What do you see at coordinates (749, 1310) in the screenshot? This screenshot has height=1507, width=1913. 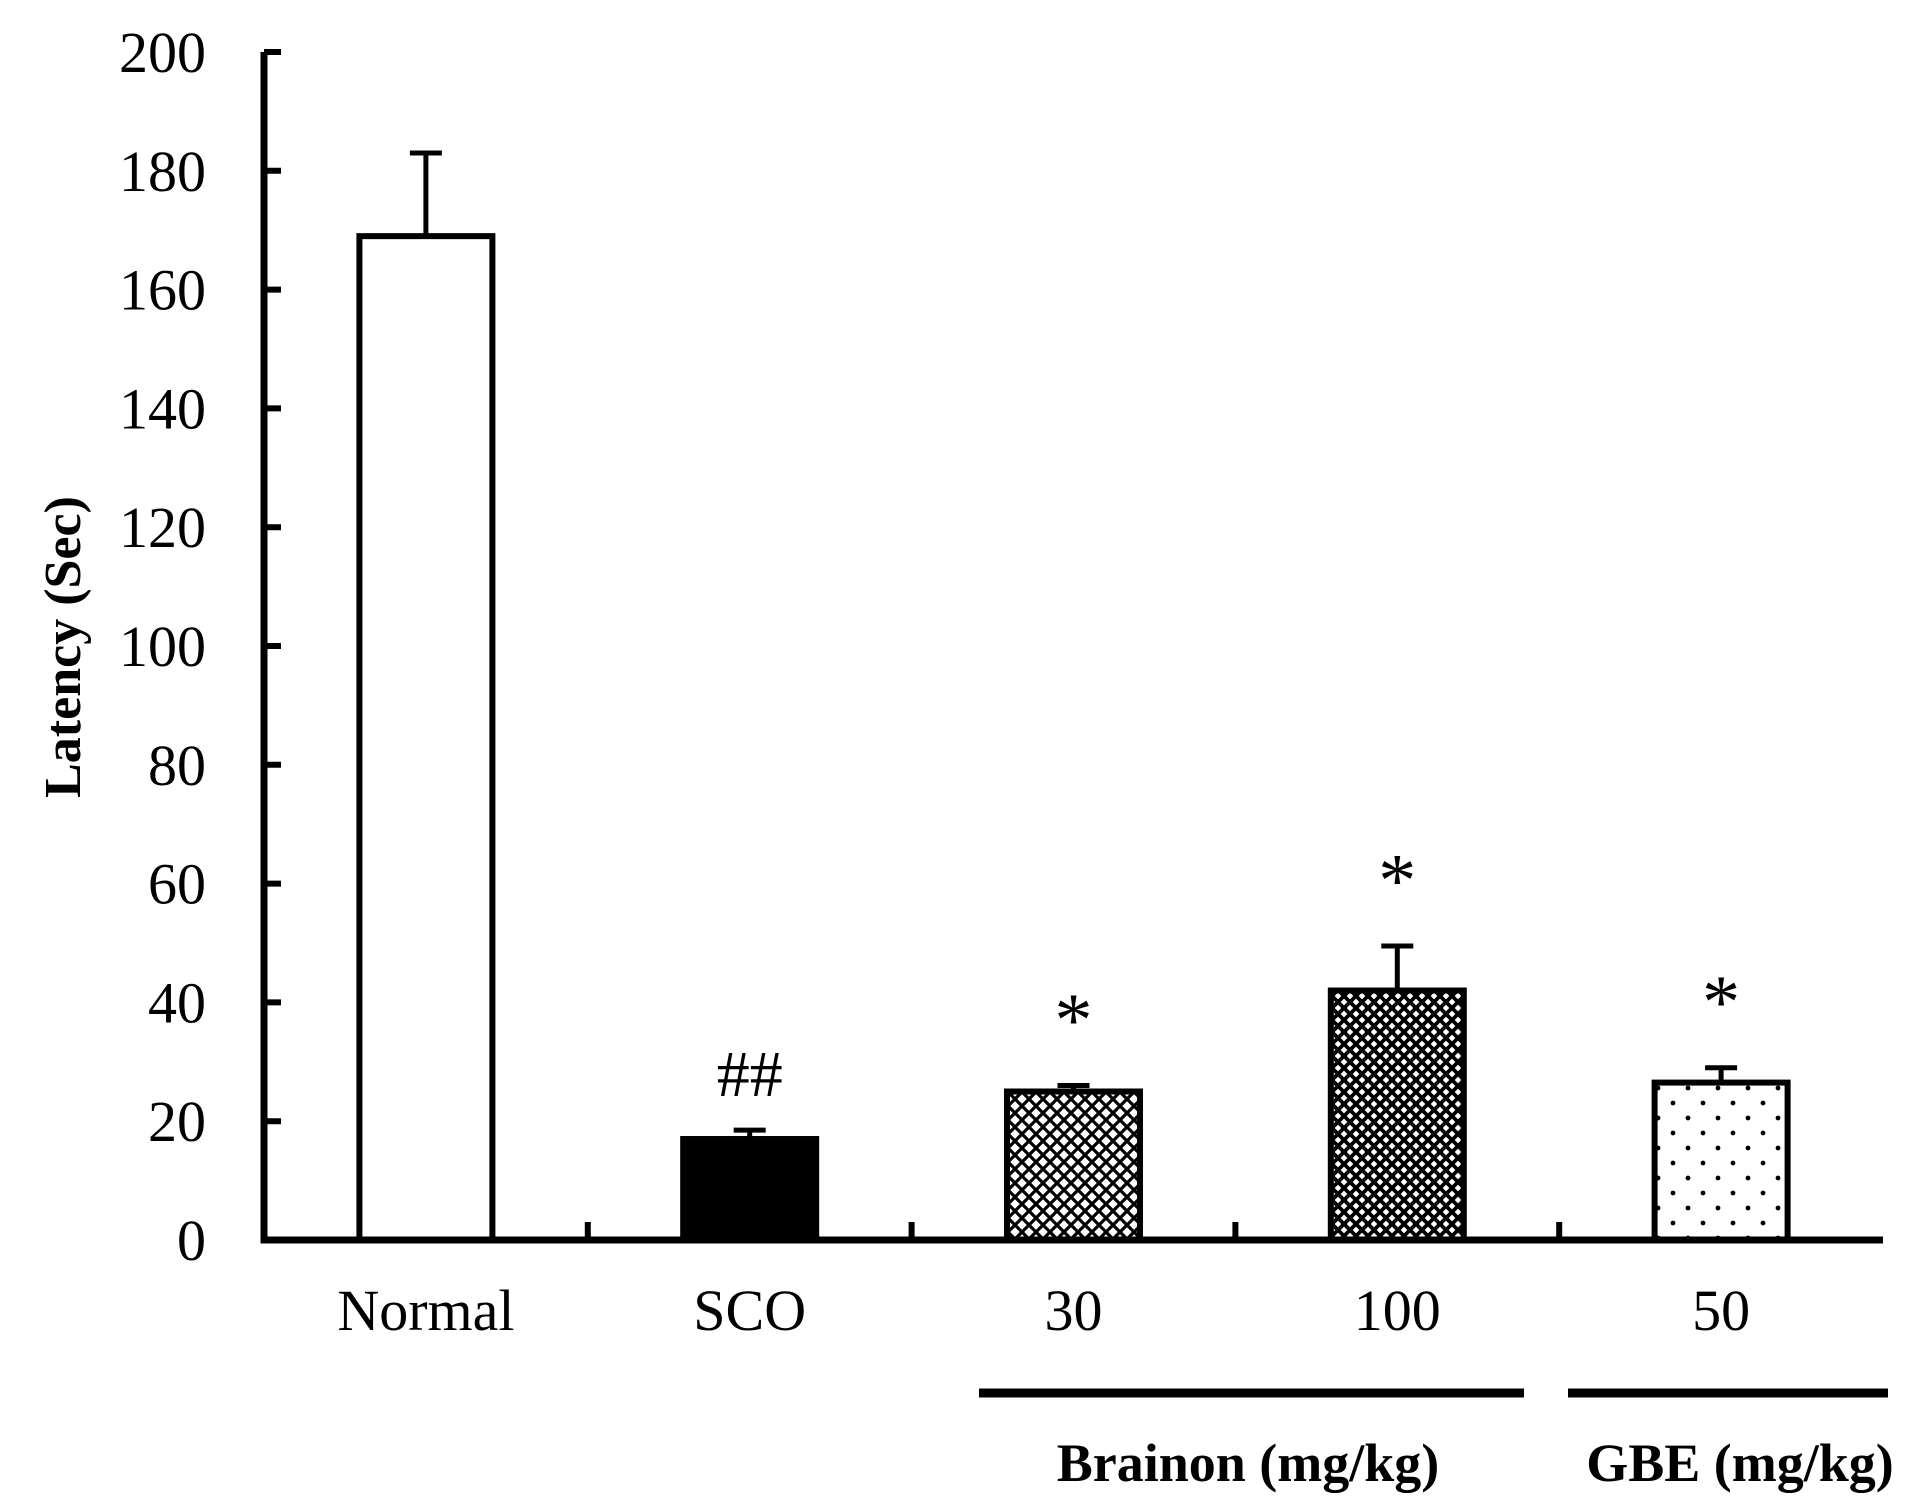 I see `x-category-label: SCO` at bounding box center [749, 1310].